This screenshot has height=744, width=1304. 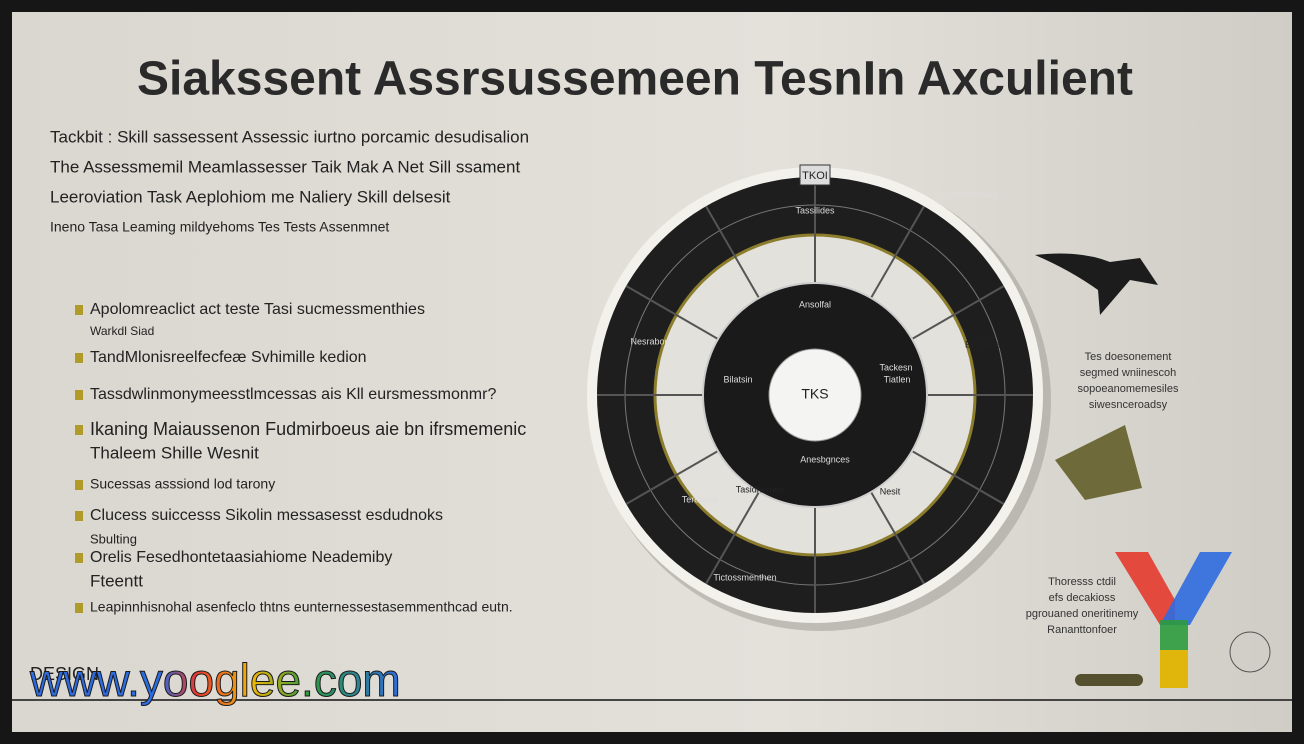 I want to click on ring-label: Tictossmenthen, so click(x=744, y=577).